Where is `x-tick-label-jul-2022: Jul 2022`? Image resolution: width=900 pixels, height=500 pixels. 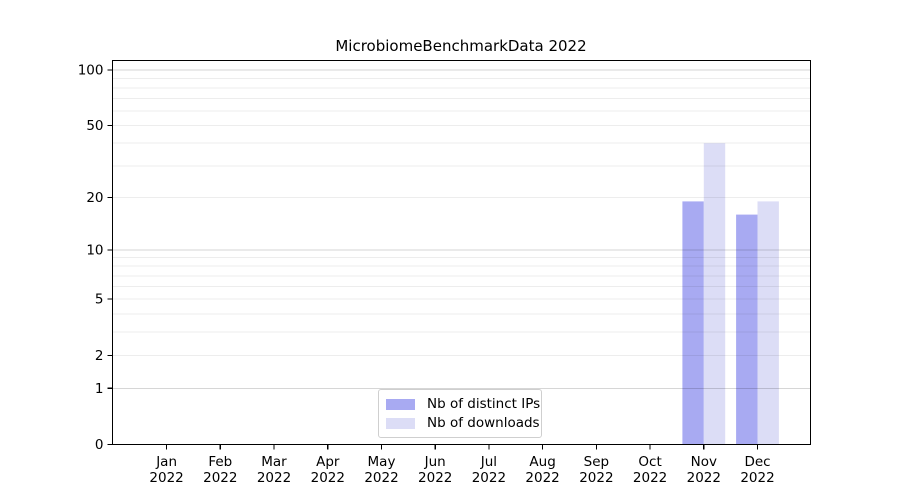 x-tick-label-jul-2022: Jul 2022 is located at coordinates (489, 470).